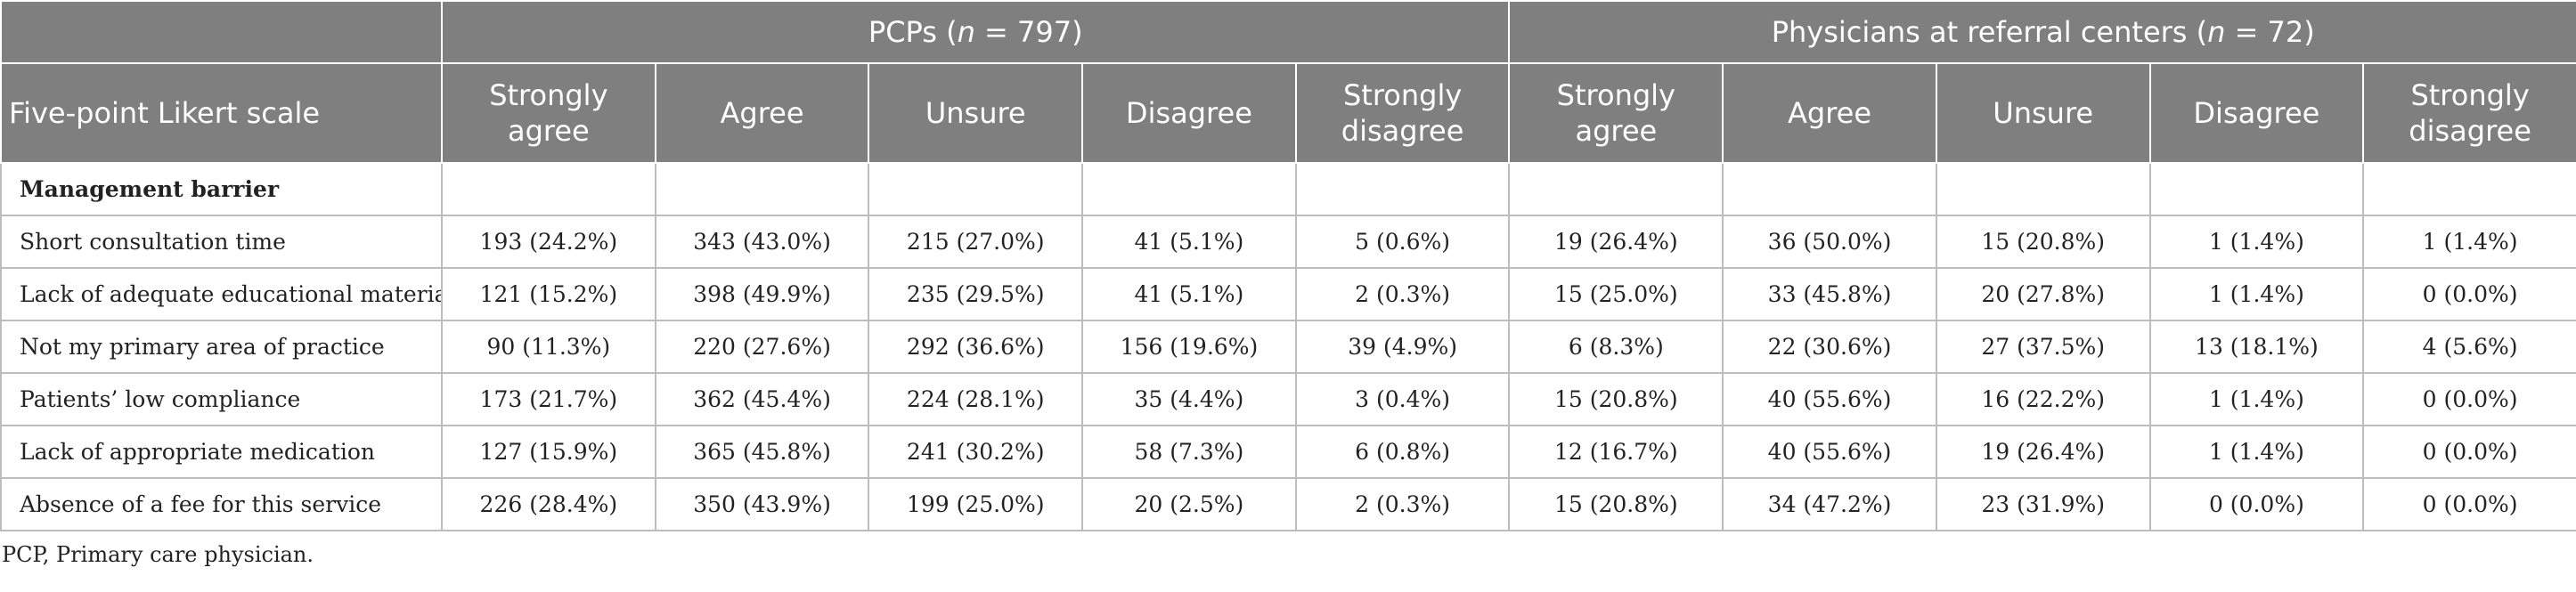 This screenshot has width=2576, height=592. I want to click on table-cell: 193 (24.2%), so click(548, 242).